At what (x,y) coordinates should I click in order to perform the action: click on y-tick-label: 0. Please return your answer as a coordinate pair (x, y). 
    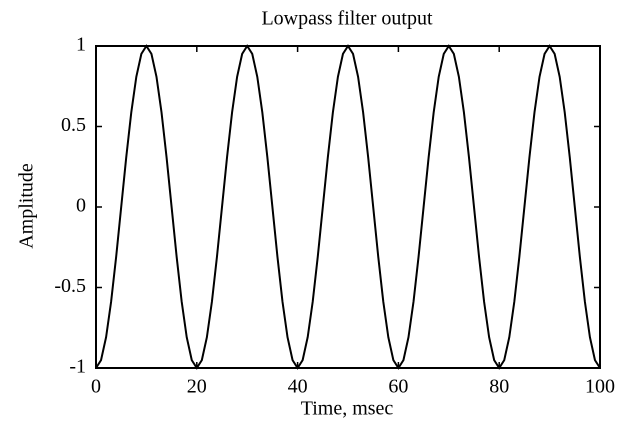
    Looking at the image, I should click on (81, 206).